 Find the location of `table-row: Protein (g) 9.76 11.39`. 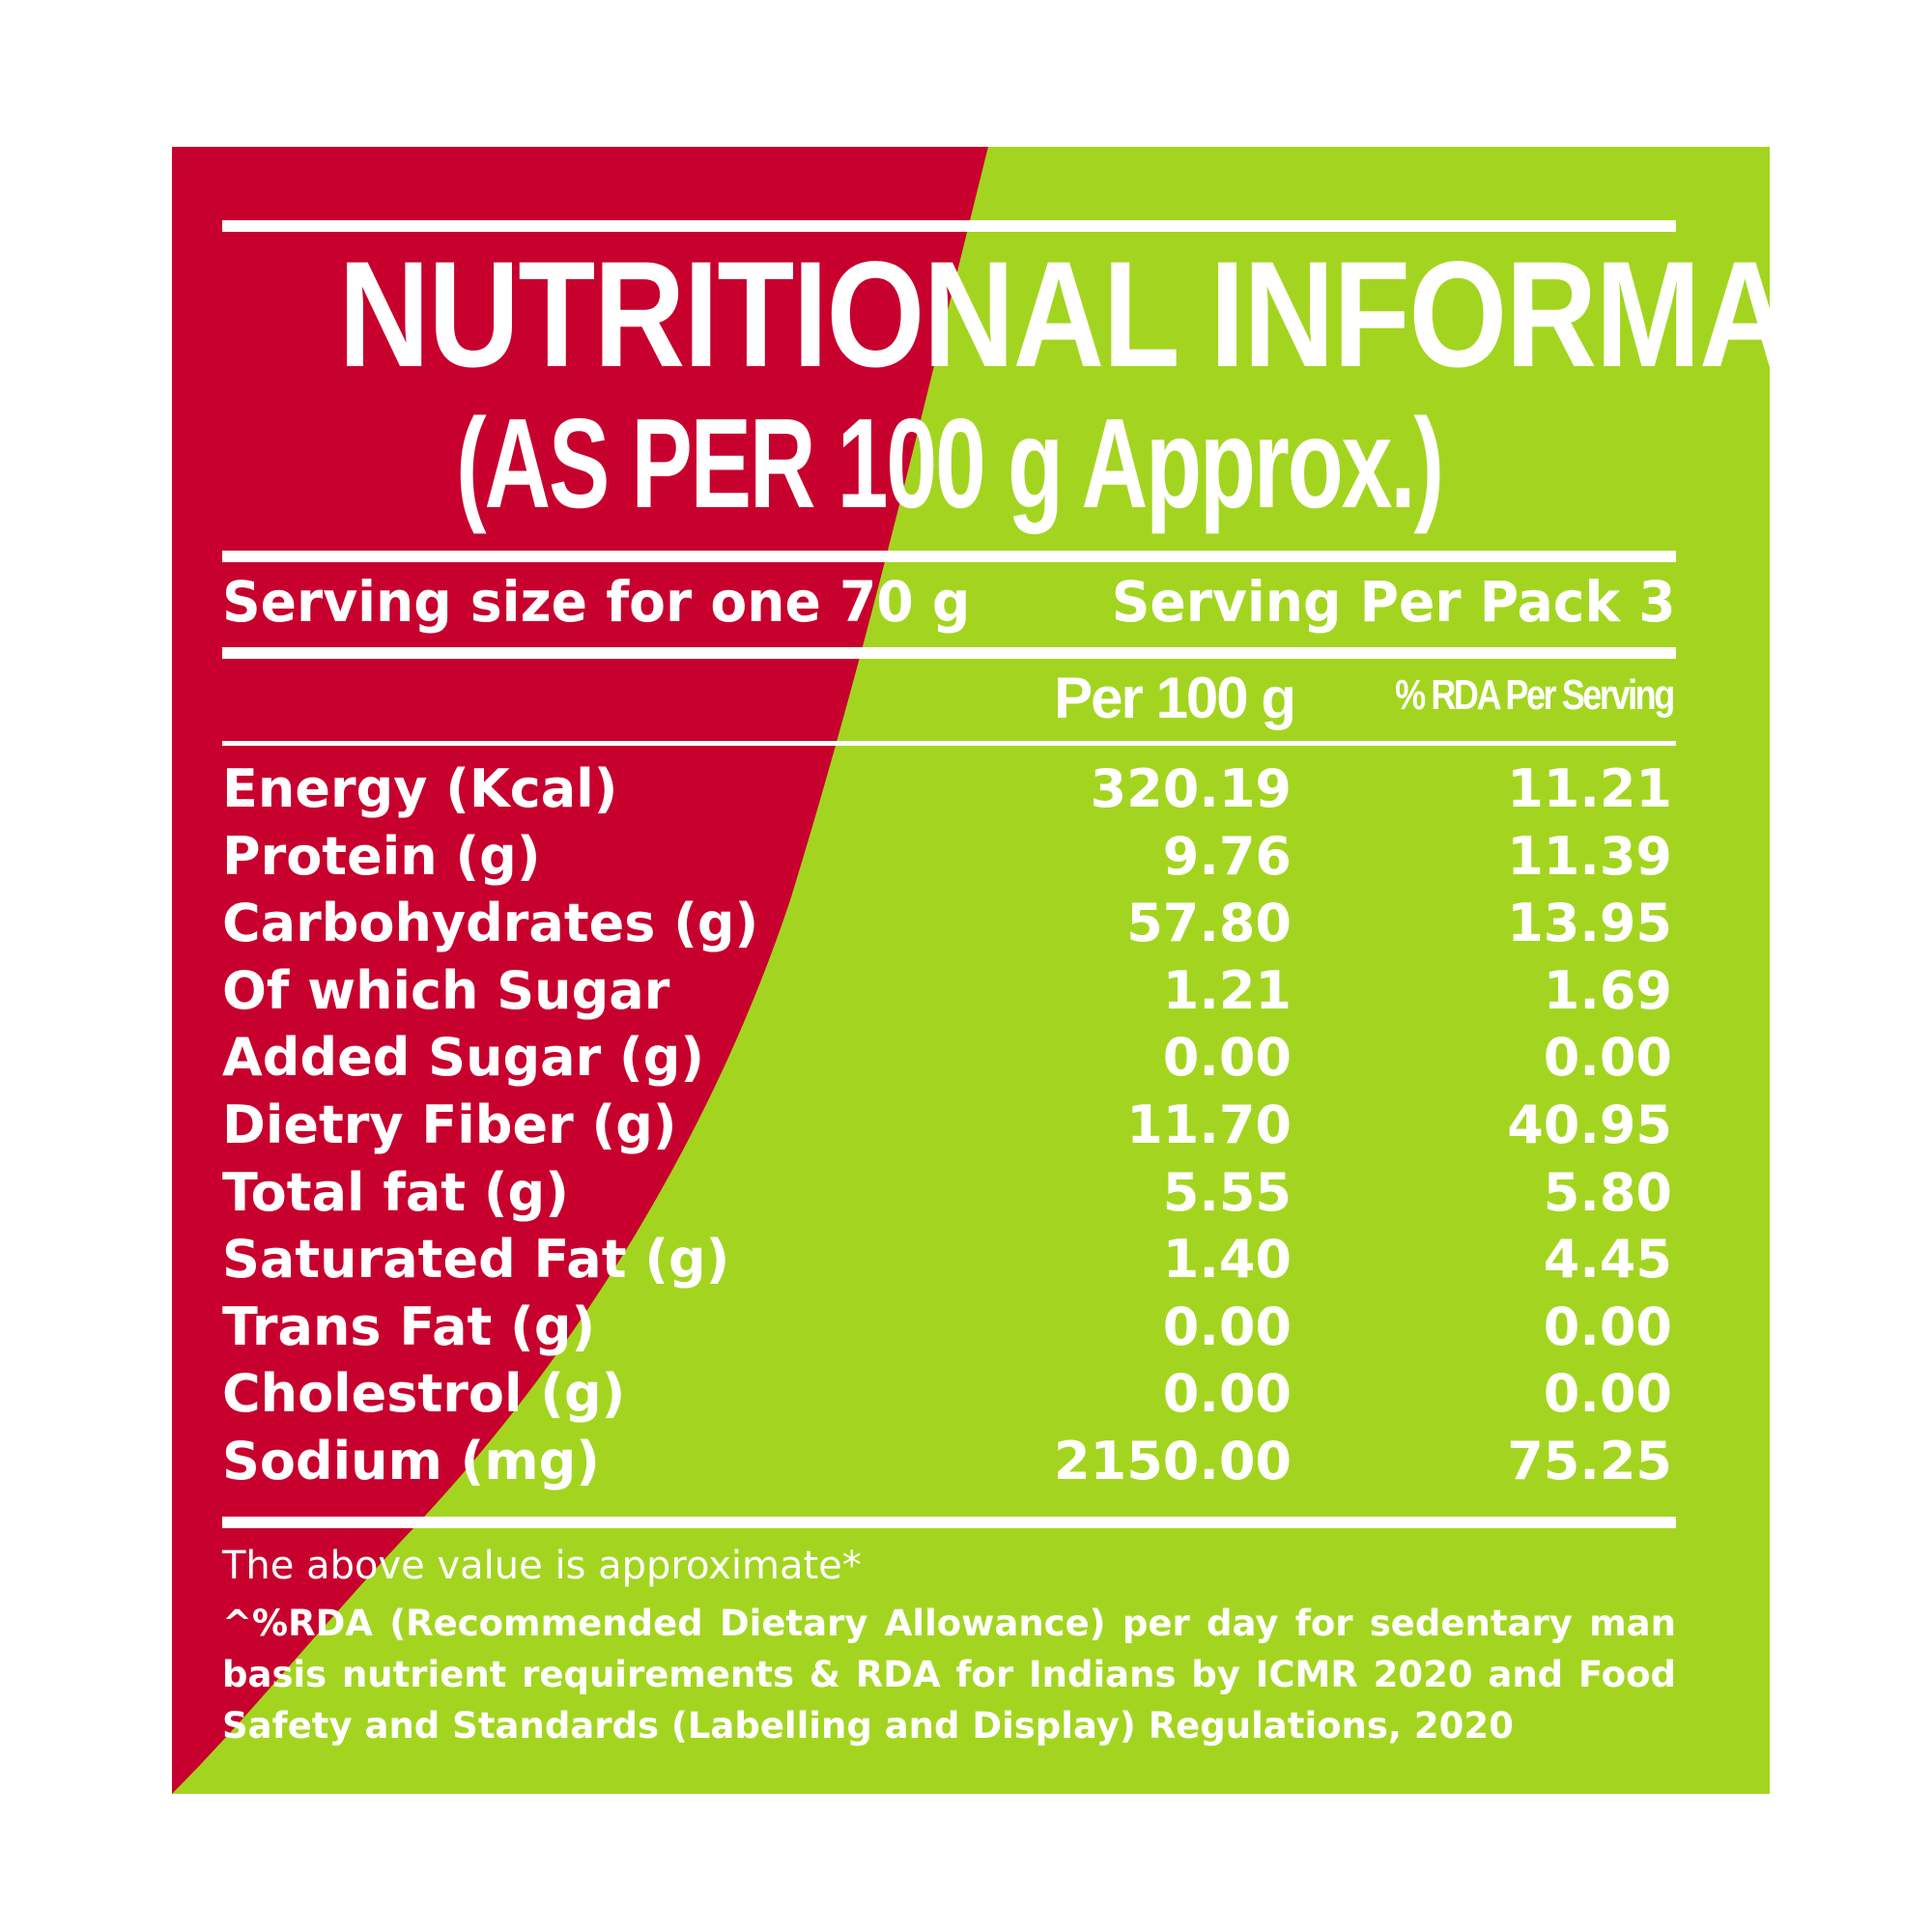

table-row: Protein (g) 9.76 11.39 is located at coordinates (949, 859).